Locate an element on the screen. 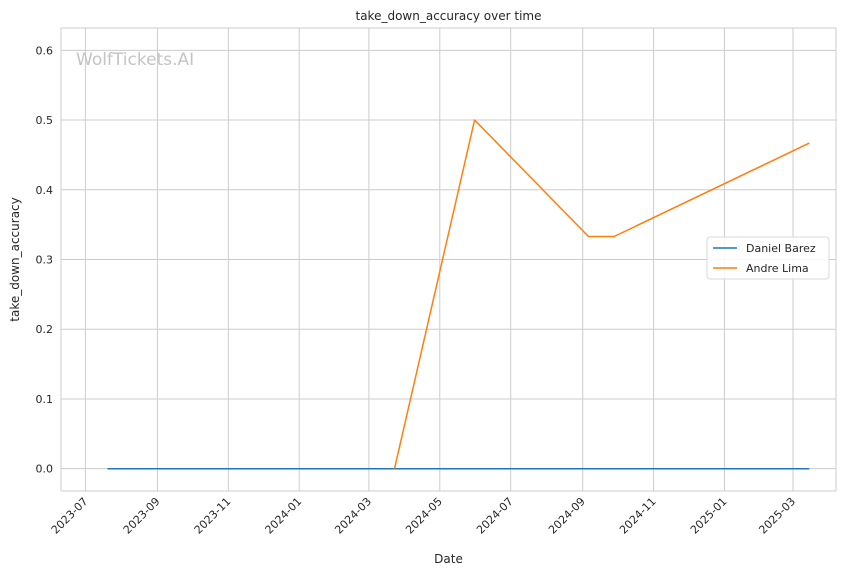  x-tick-label: 2023-09 is located at coordinates (142, 516).